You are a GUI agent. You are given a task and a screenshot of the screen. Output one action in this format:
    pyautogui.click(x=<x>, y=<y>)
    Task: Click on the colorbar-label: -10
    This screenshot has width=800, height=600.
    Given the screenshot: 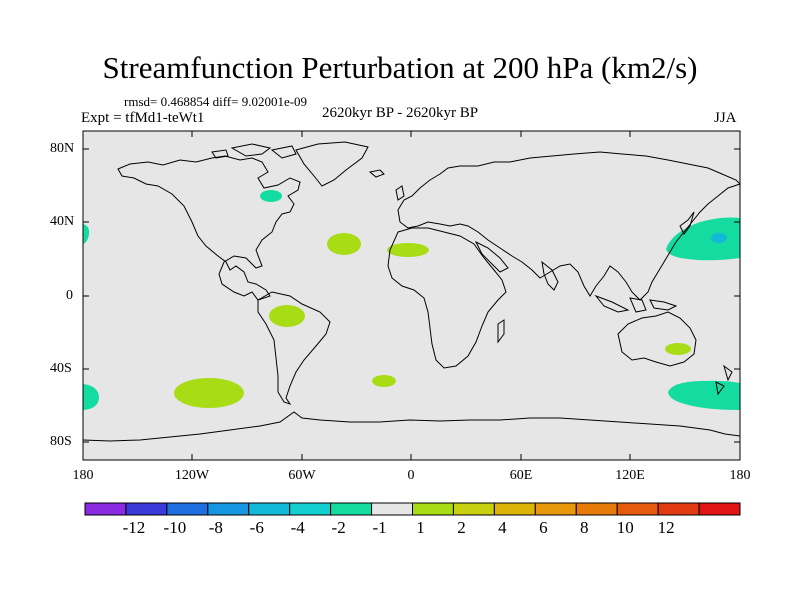 What is the action you would take?
    pyautogui.click(x=175, y=527)
    